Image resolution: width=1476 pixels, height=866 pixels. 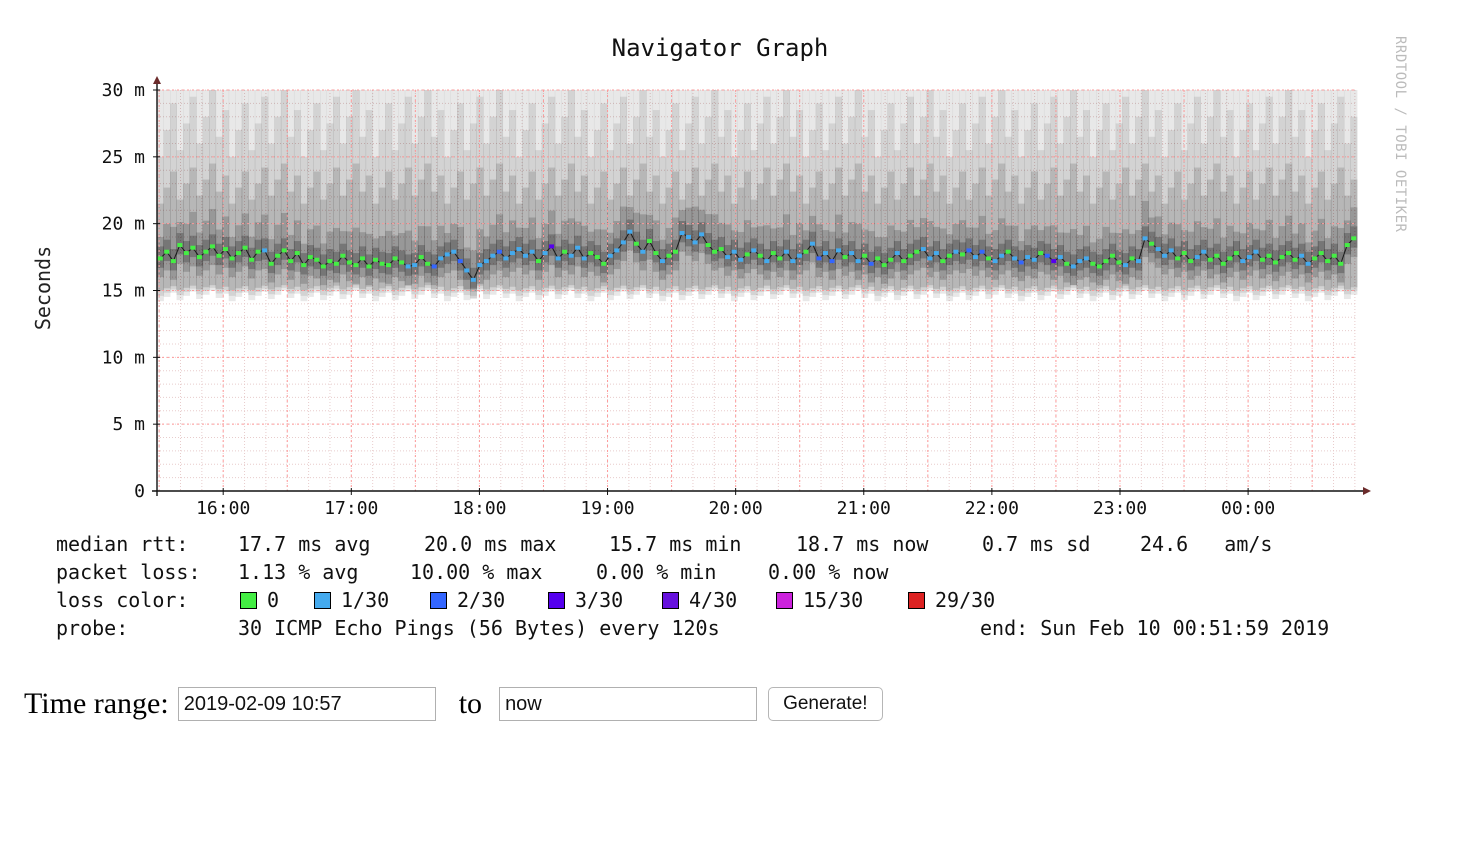 What do you see at coordinates (306, 704) in the screenshot?
I see `start-time-input` at bounding box center [306, 704].